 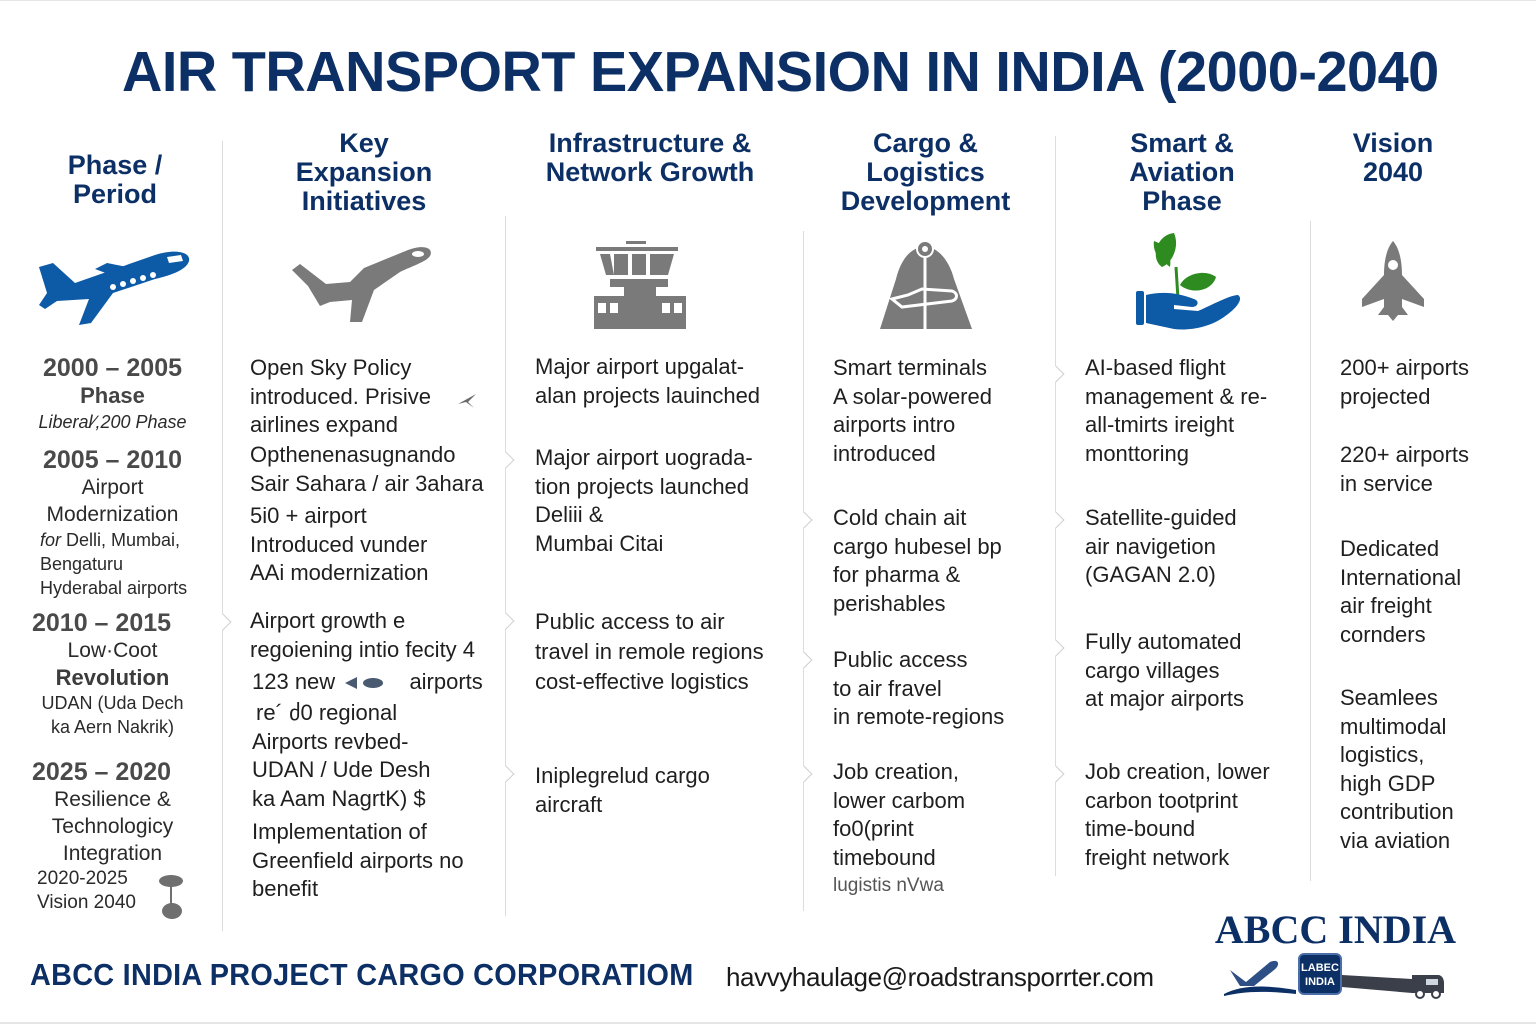 I want to click on column-heading-phase: Phase / Period, so click(x=115, y=179).